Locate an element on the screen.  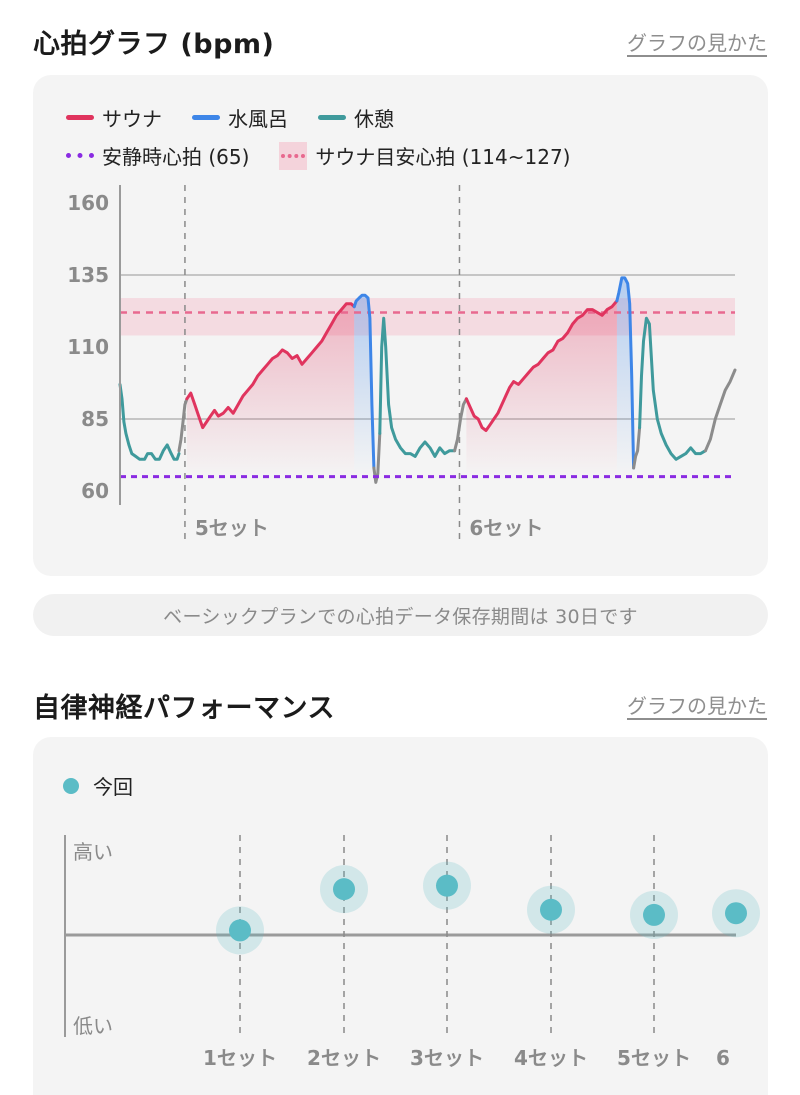
legend-sauna: サウナ is located at coordinates (114, 117).